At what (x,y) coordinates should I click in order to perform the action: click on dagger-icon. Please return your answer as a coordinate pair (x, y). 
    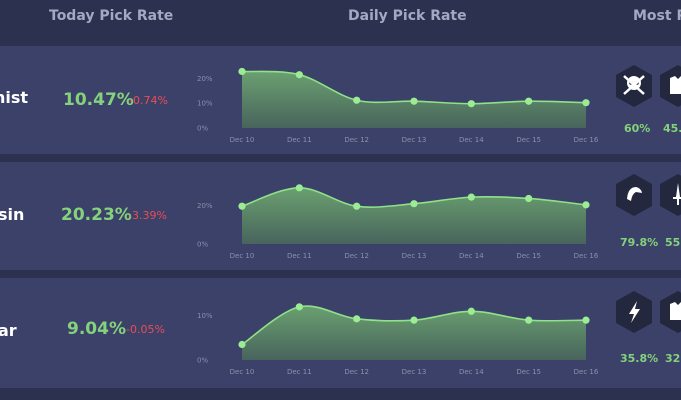
    Looking at the image, I should click on (670, 195).